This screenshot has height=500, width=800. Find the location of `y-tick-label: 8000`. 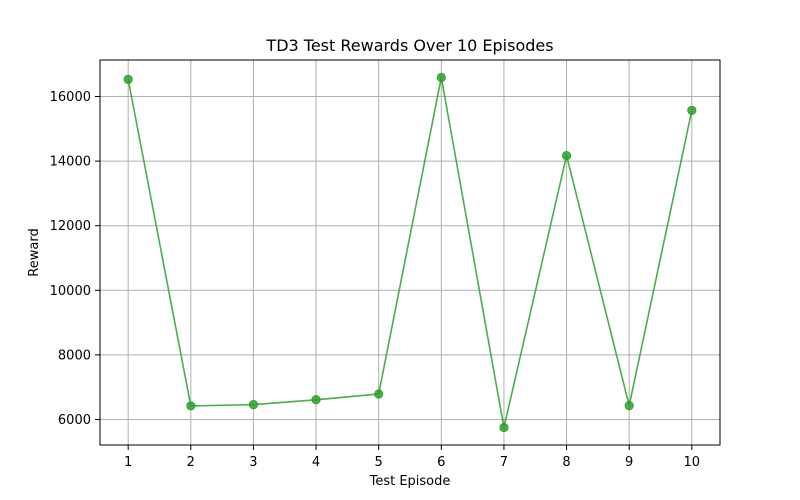

y-tick-label: 8000 is located at coordinates (74, 355).